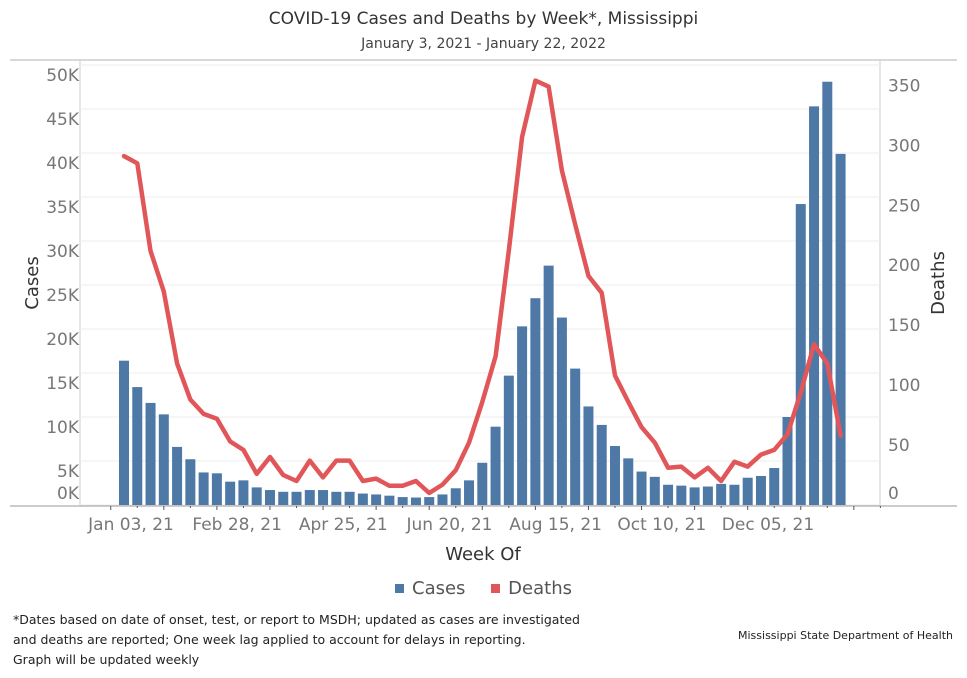  I want to click on y-tick-label: 40K, so click(63, 164).